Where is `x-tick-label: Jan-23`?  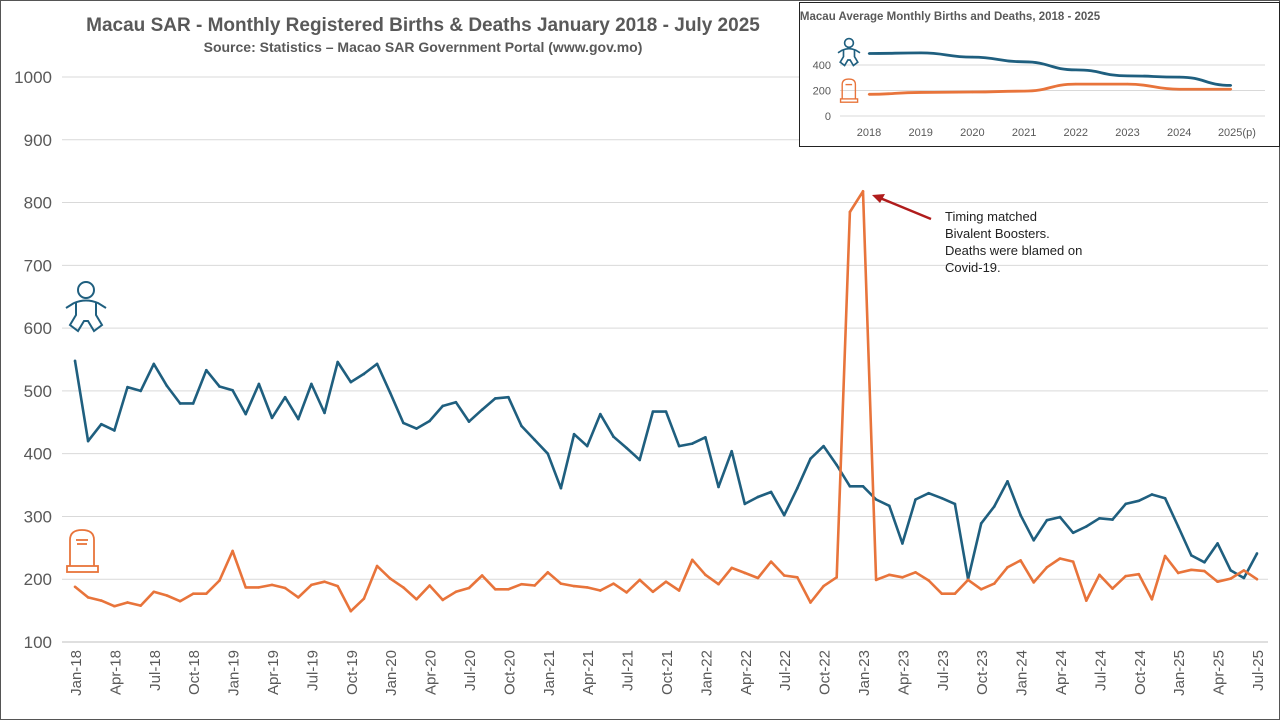 x-tick-label: Jan-23 is located at coordinates (864, 673).